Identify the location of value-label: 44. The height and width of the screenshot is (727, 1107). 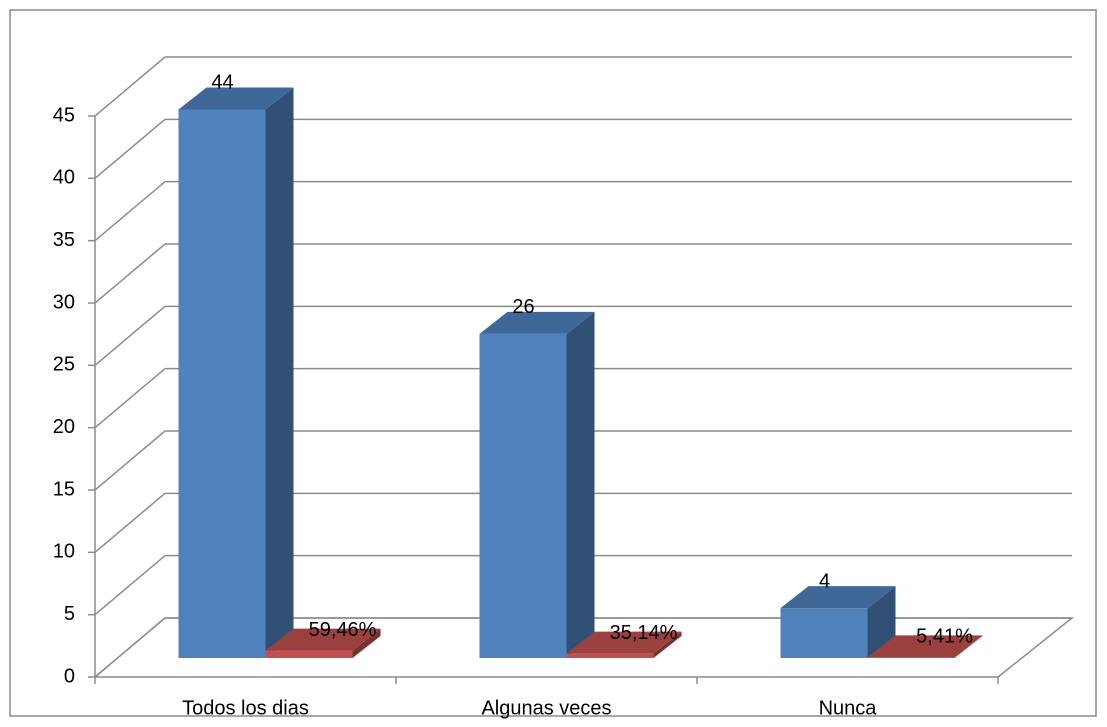
(222, 83).